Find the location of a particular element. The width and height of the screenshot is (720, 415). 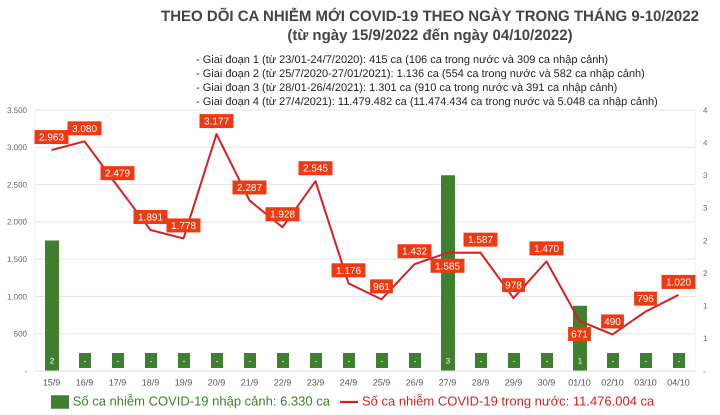

data-label: 1.176 is located at coordinates (349, 271).